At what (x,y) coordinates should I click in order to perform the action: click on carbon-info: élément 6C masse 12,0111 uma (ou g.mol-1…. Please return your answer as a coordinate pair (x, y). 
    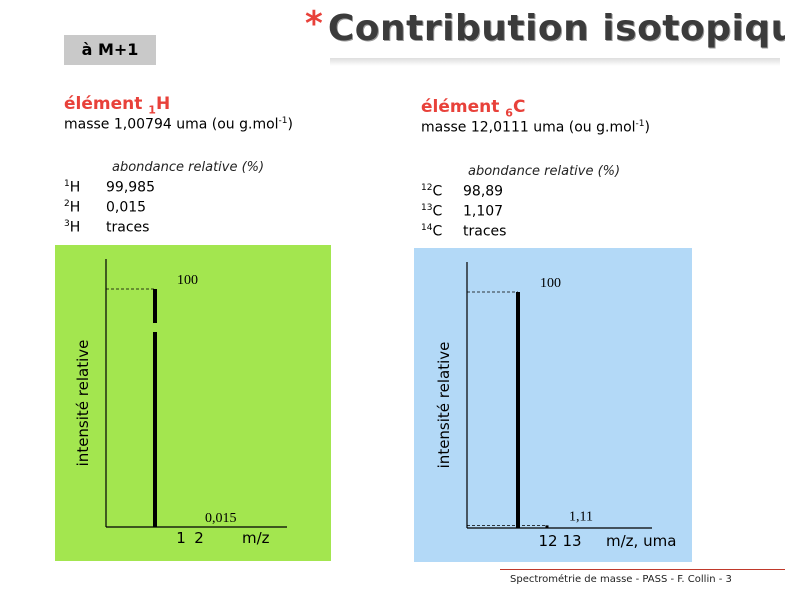
    Looking at the image, I should click on (535, 116).